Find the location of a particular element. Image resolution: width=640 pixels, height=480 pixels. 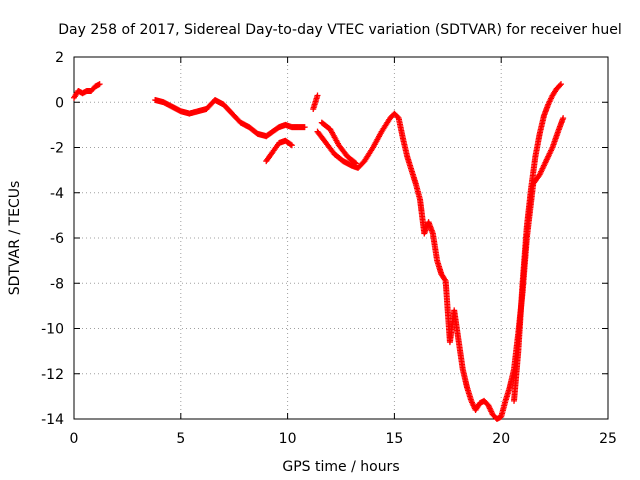

y-tick-label: -10 is located at coordinates (52, 330).